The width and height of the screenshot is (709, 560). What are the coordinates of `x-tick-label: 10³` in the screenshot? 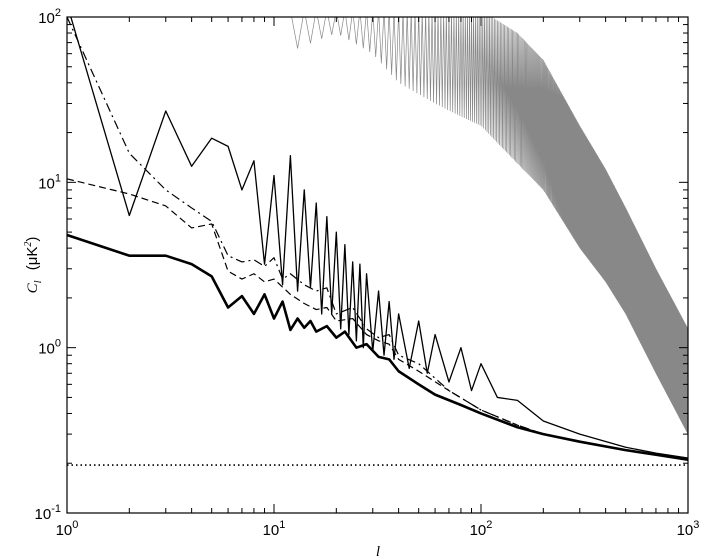 It's located at (688, 529).